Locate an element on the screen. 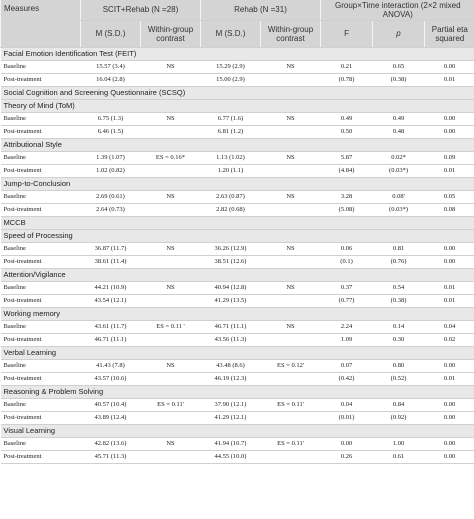  cell: 0.61 is located at coordinates (398, 457).